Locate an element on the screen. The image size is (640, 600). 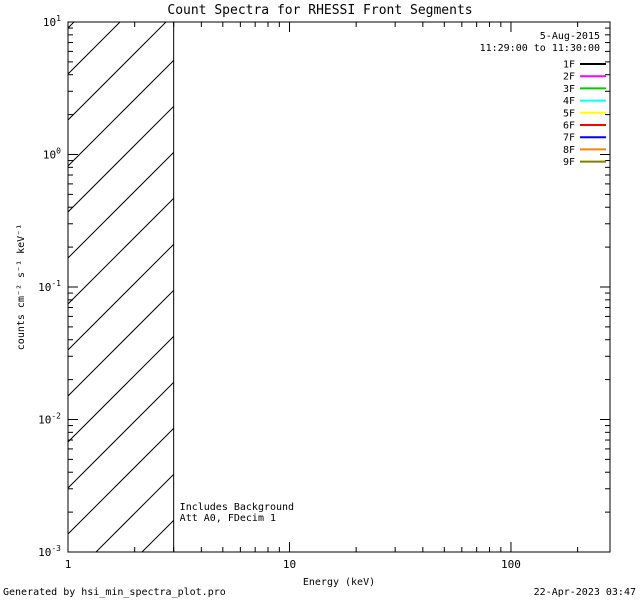
x-tick-label: 100 is located at coordinates (511, 564).